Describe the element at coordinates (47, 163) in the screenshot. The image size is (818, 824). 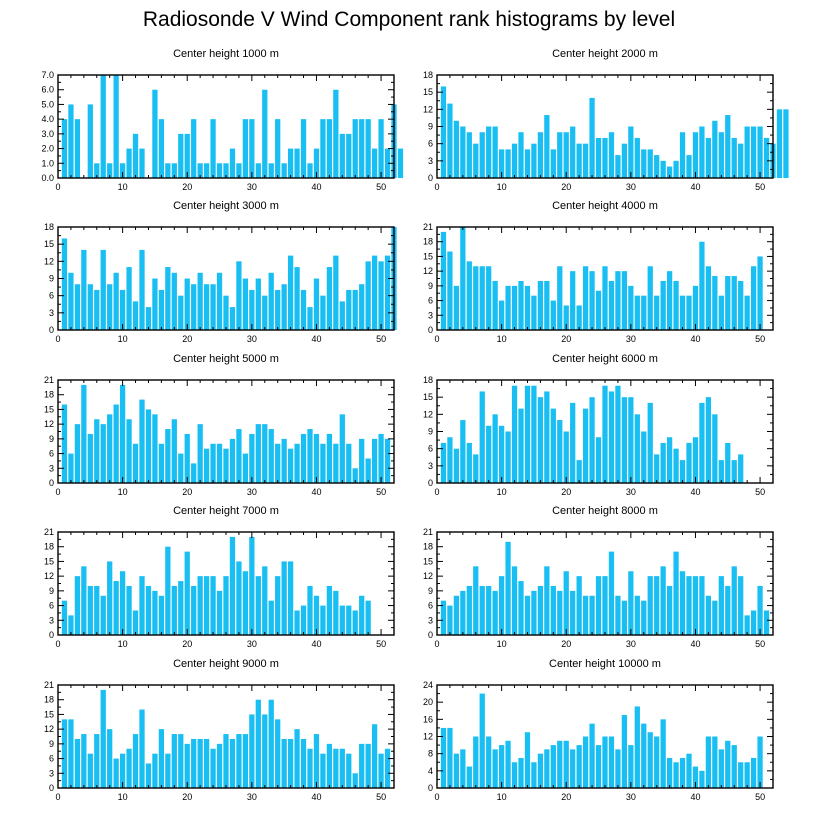
I see `y-tick-label: 1.0` at that location.